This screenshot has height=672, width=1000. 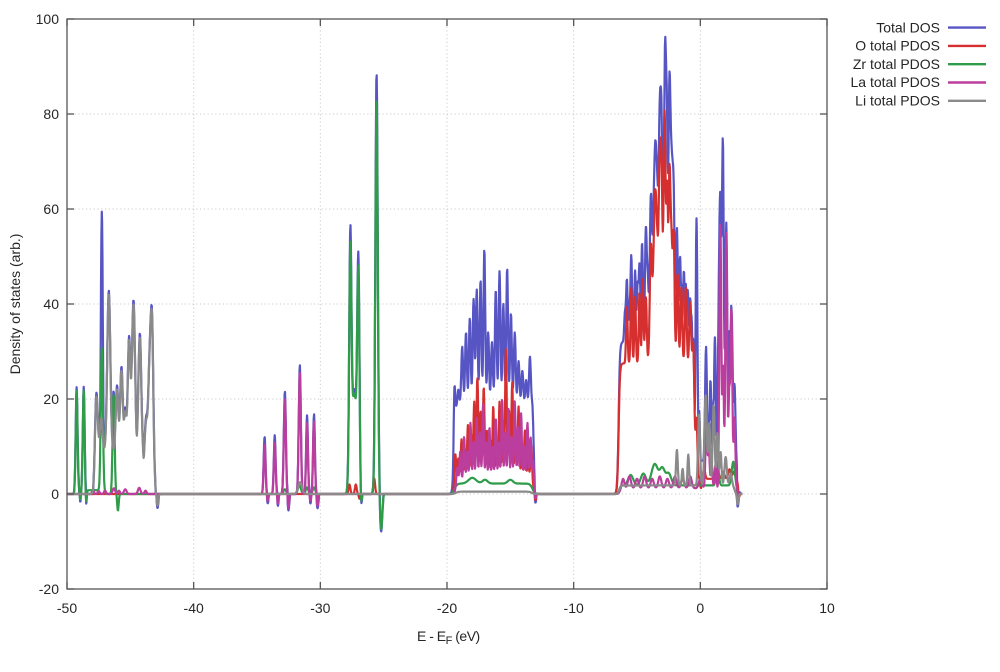 I want to click on svg-text: 60, so click(x=51, y=209).